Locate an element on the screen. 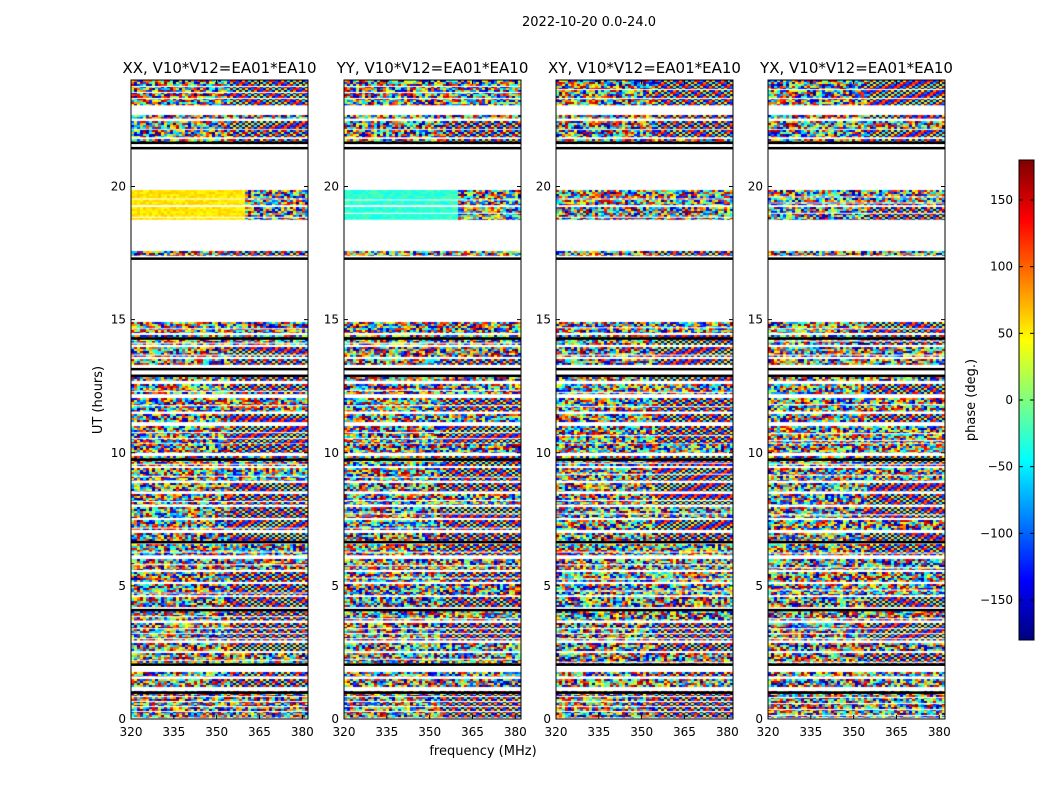 Image resolution: width=1050 pixels, height=800 pixels. colorbar-tick-label: 100 is located at coordinates (1001, 267).